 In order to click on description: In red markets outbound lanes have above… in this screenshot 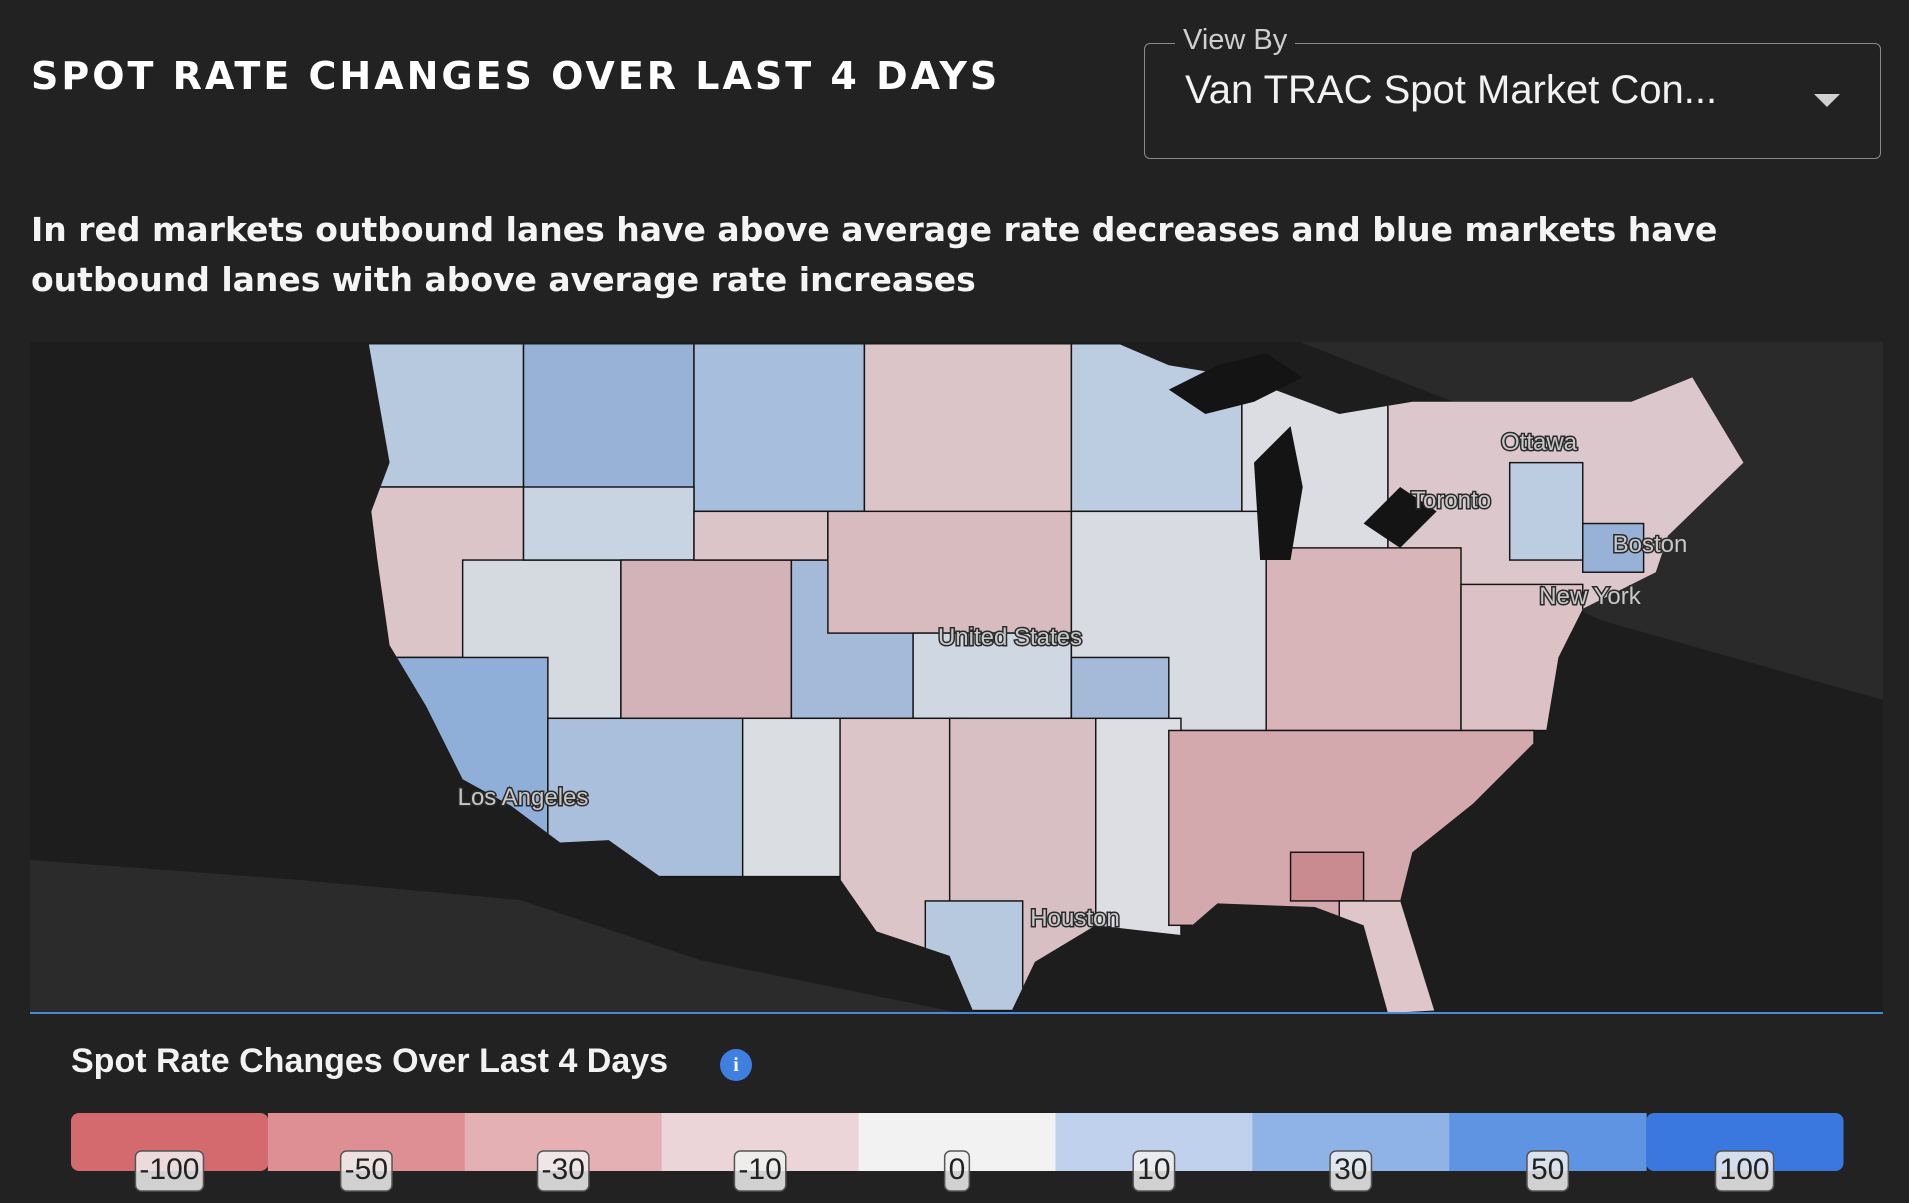, I will do `click(874, 254)`.